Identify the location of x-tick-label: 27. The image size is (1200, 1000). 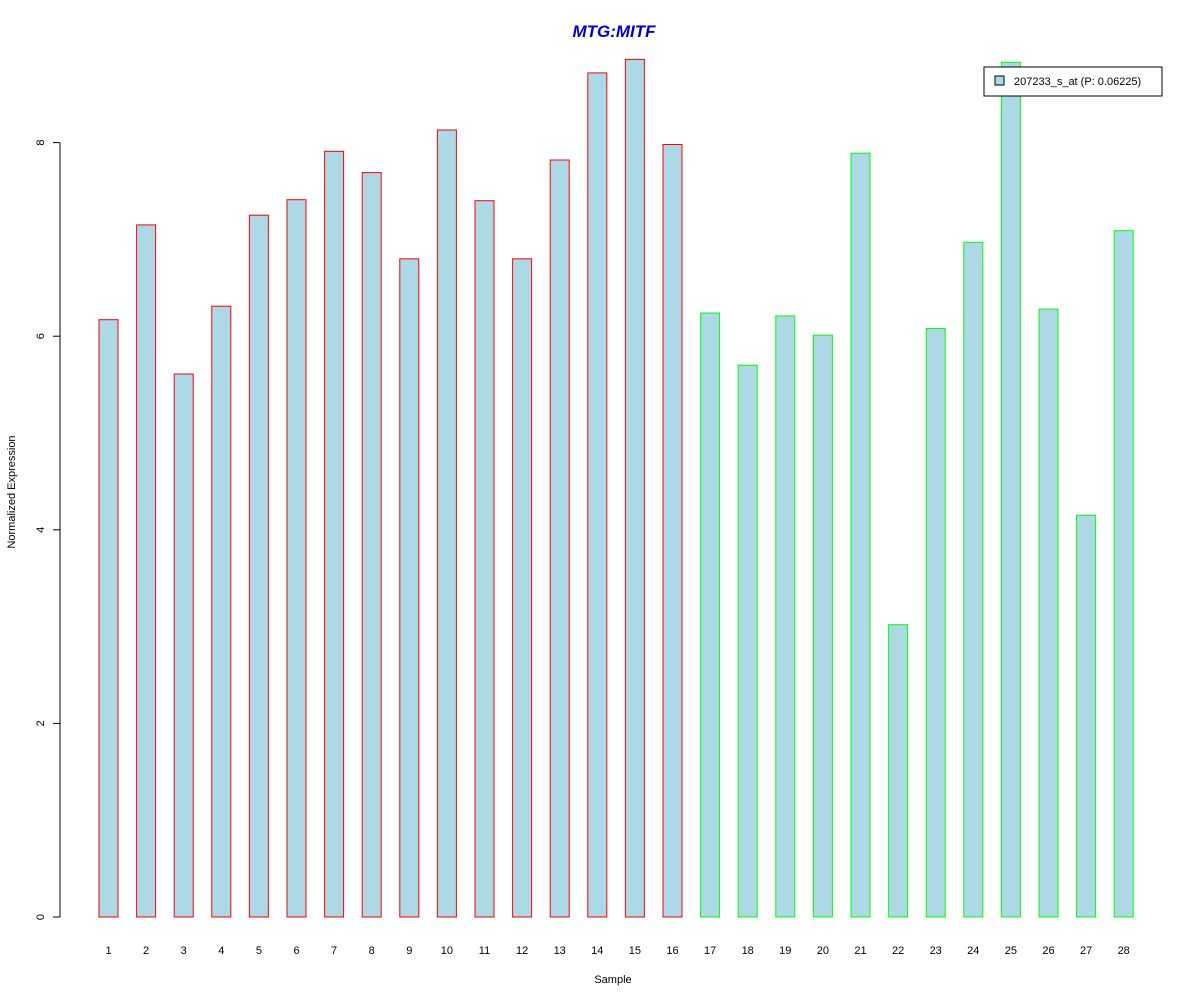
(1086, 951).